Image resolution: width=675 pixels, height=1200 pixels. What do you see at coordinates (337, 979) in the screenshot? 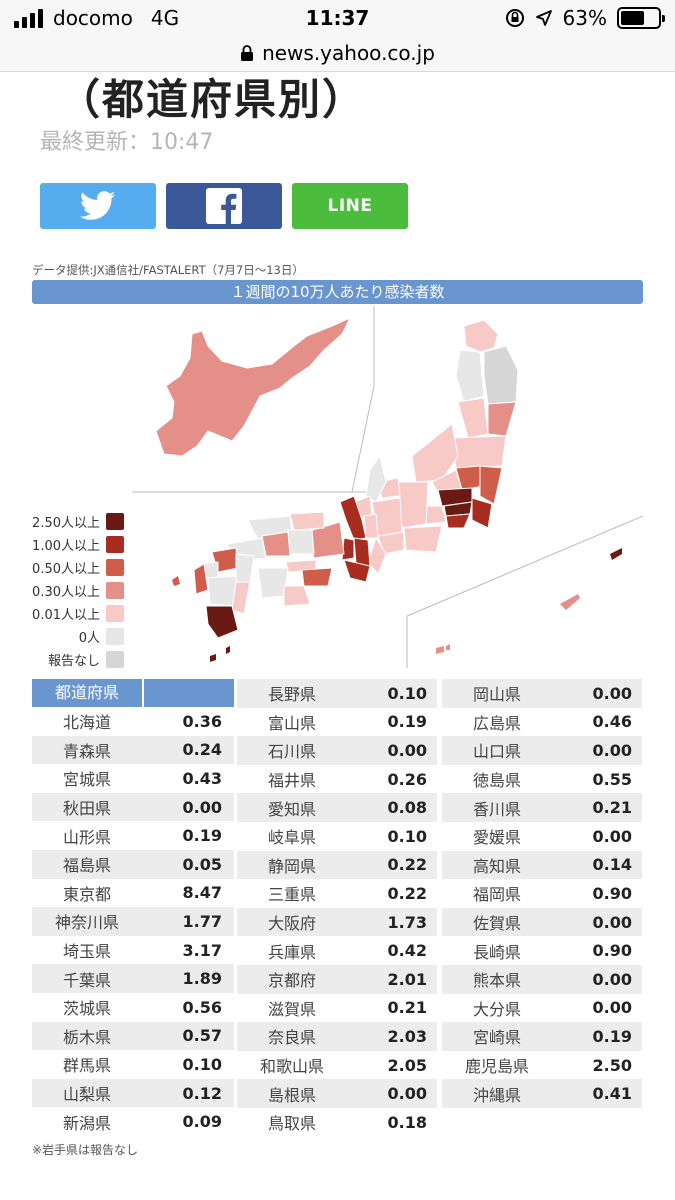
I see `table-row: 京都府 2.01` at bounding box center [337, 979].